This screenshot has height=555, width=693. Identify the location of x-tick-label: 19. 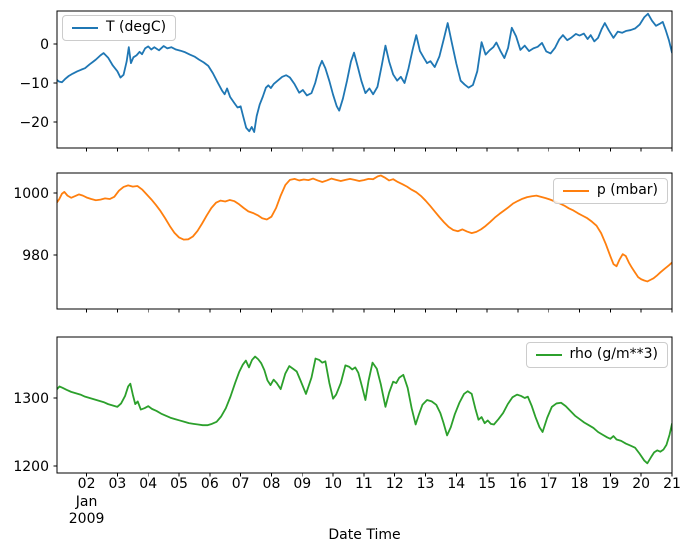
(610, 484).